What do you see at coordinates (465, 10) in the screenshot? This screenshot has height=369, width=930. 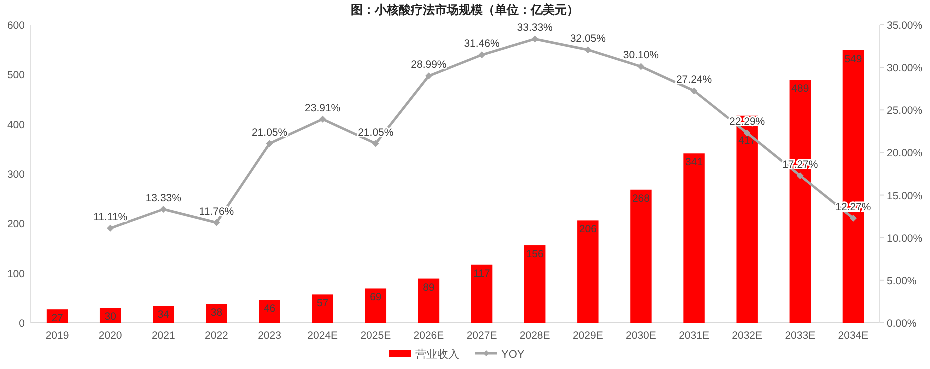 I see `chart-title: 图：小核酸疗法市场规模（单位：亿美元）` at bounding box center [465, 10].